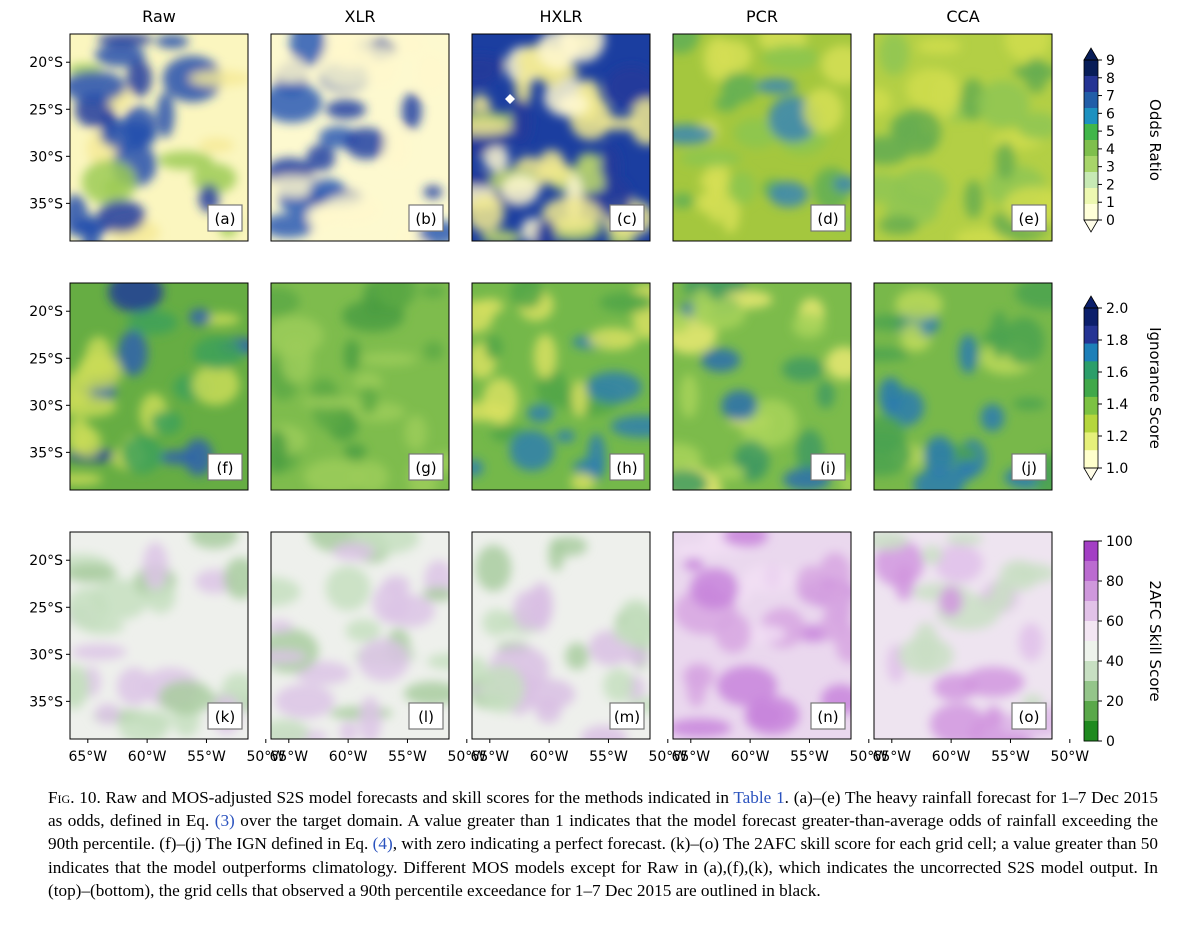 This screenshot has width=1200, height=945. I want to click on panel-label: (i), so click(828, 468).